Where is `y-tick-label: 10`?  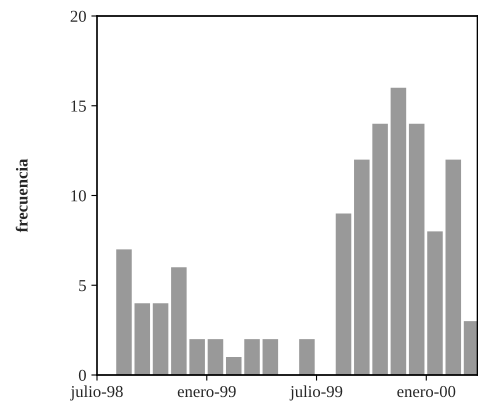
y-tick-label: 10 is located at coordinates (78, 196).